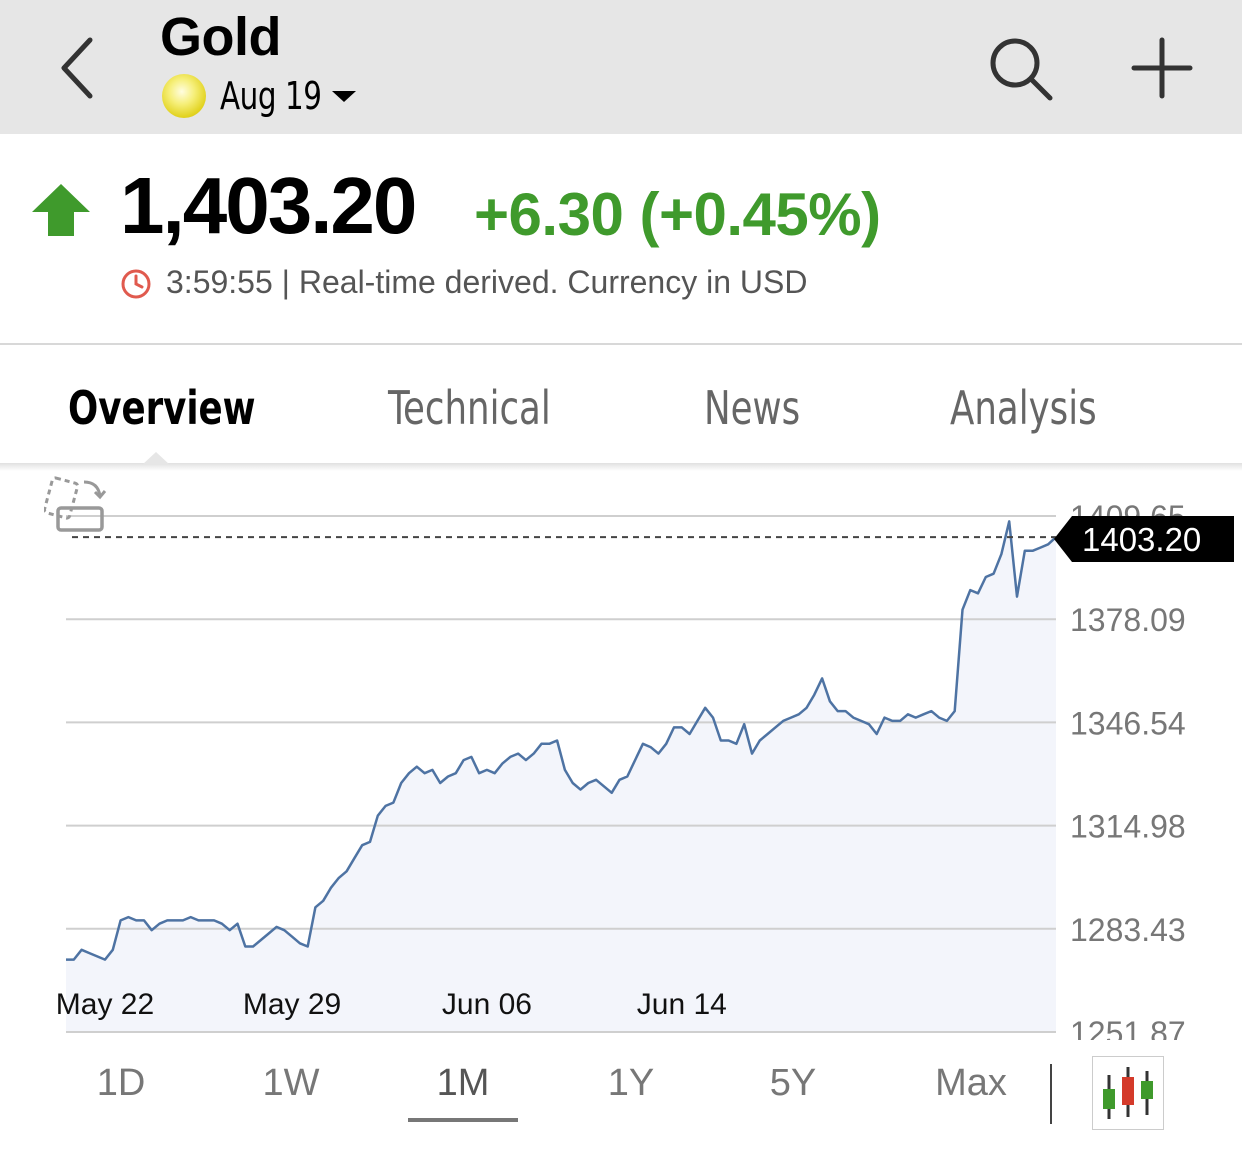 This screenshot has height=1154, width=1242. I want to click on chevron-left-icon, so click(77, 68).